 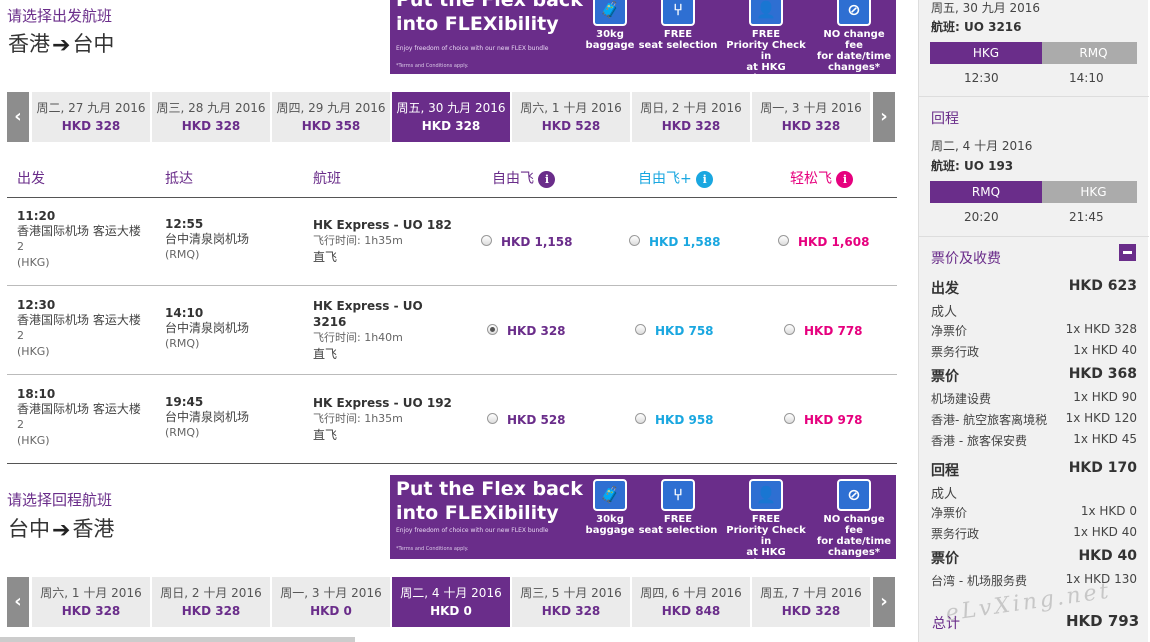 I want to click on date-cell-selected: 周二, 4 十月 2016 HKD 0, so click(x=451, y=602).